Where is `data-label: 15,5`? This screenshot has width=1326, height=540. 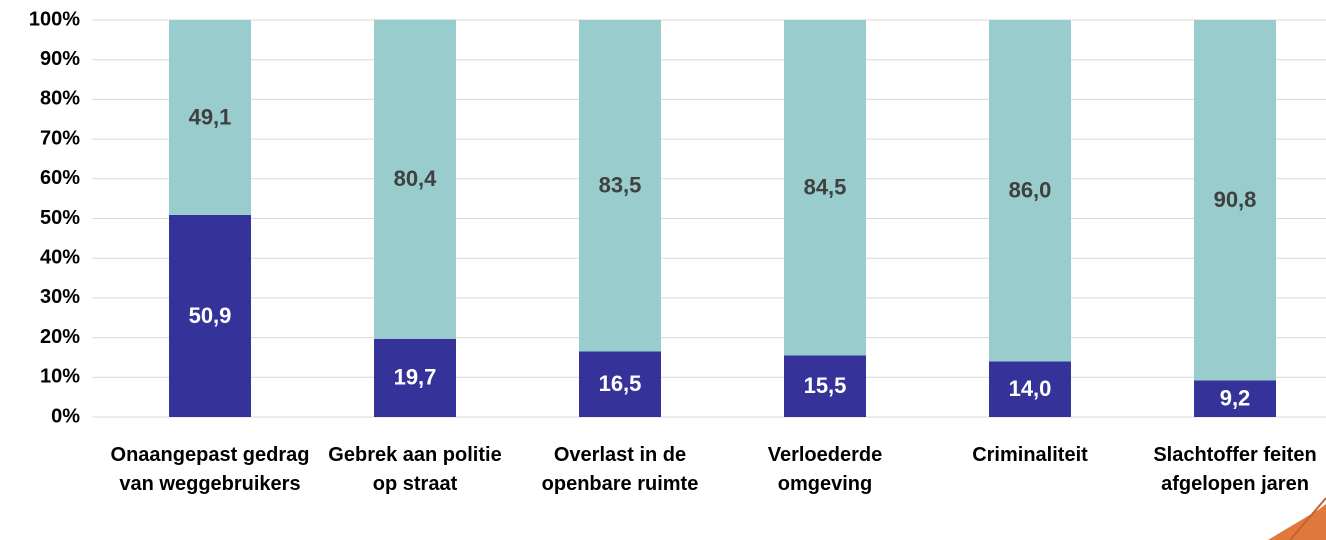
data-label: 15,5 is located at coordinates (825, 385).